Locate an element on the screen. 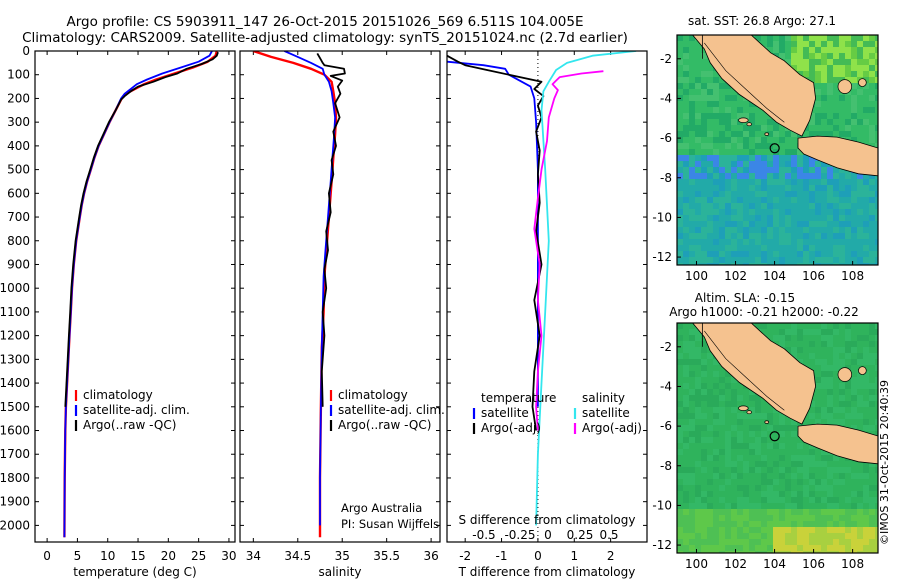  x-tick-label: -1 is located at coordinates (502, 556).